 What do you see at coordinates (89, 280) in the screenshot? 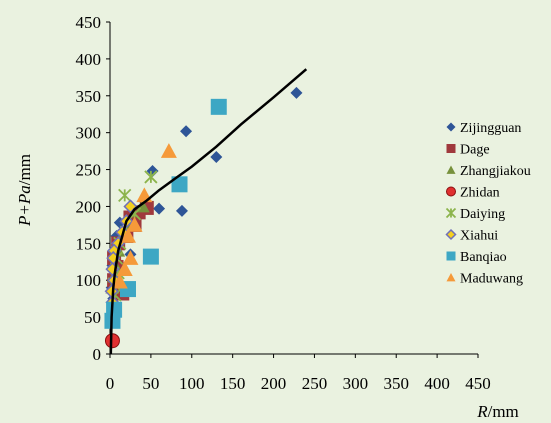
I see `y-tick-label: 100` at bounding box center [89, 280].